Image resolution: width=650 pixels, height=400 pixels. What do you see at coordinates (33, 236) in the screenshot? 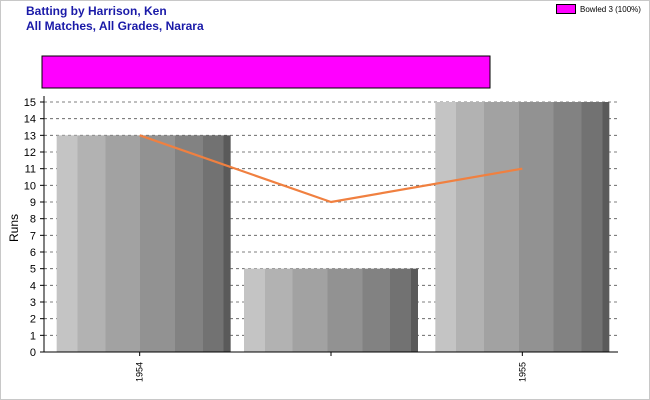
I see `y-tick-label-7: 7` at bounding box center [33, 236].